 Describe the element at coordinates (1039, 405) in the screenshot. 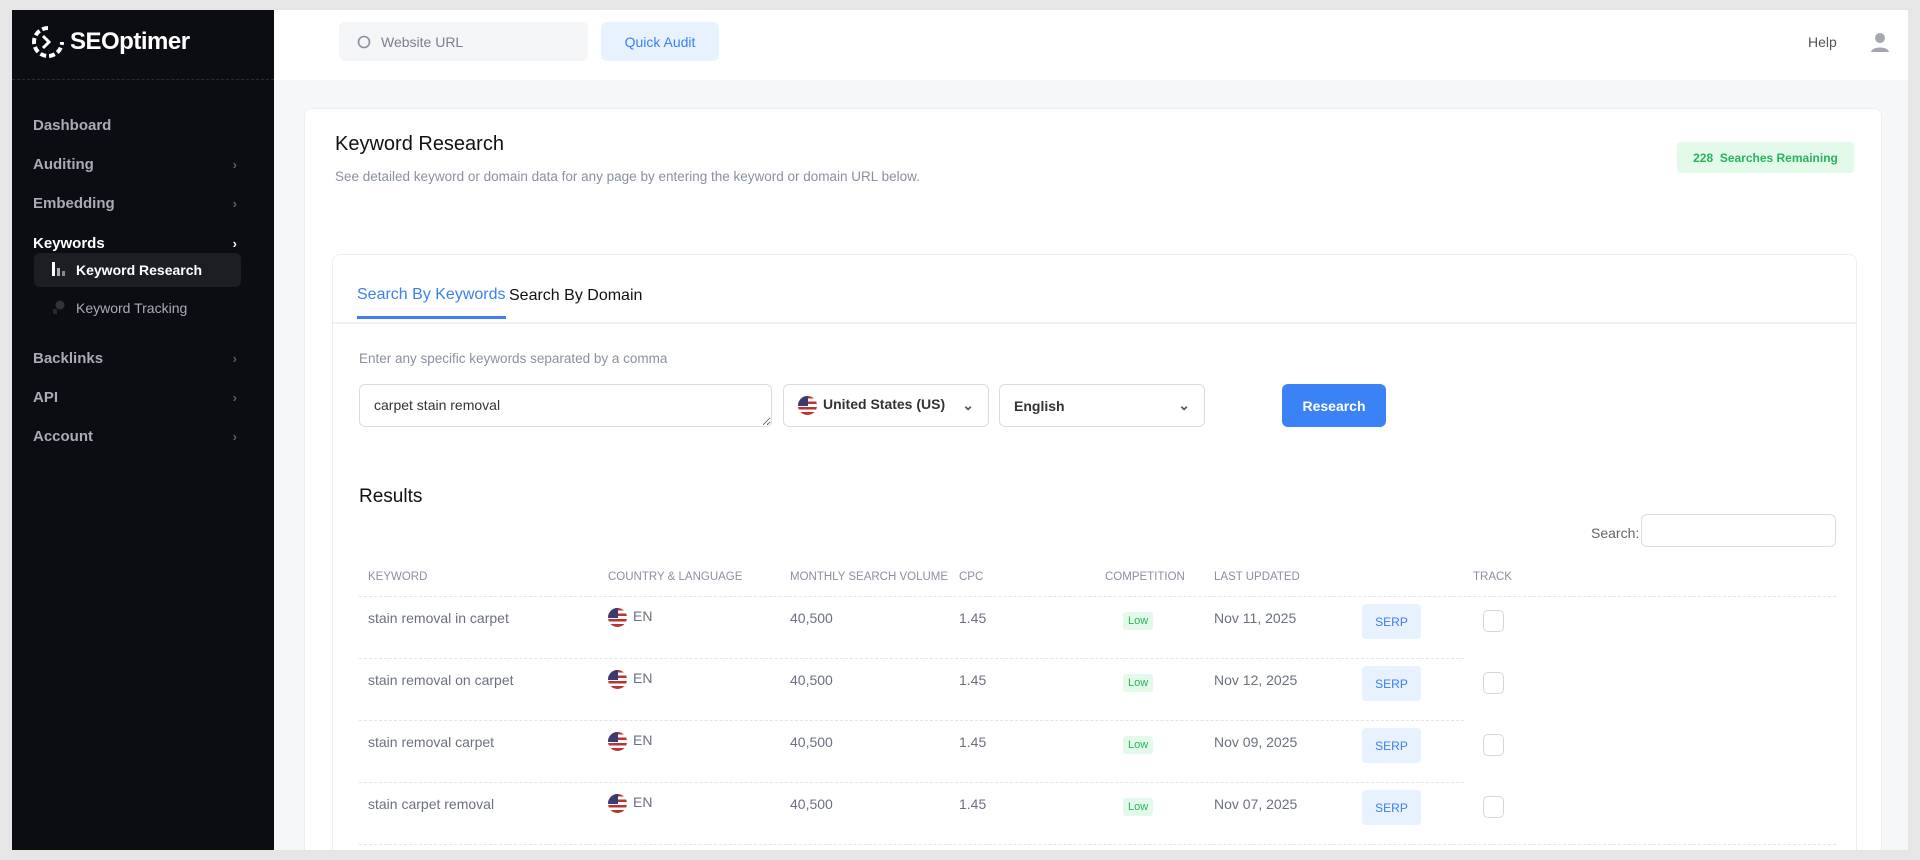

I see `language-value: English` at that location.